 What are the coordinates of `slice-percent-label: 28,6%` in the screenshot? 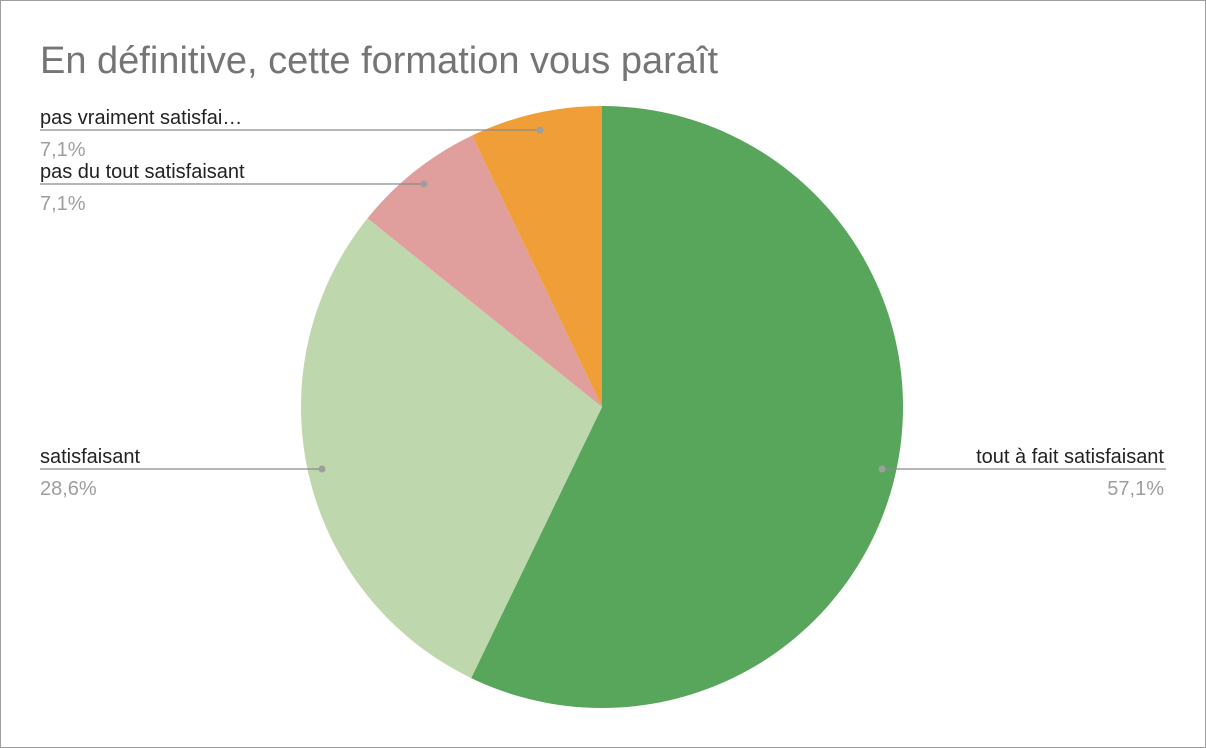 It's located at (68, 489).